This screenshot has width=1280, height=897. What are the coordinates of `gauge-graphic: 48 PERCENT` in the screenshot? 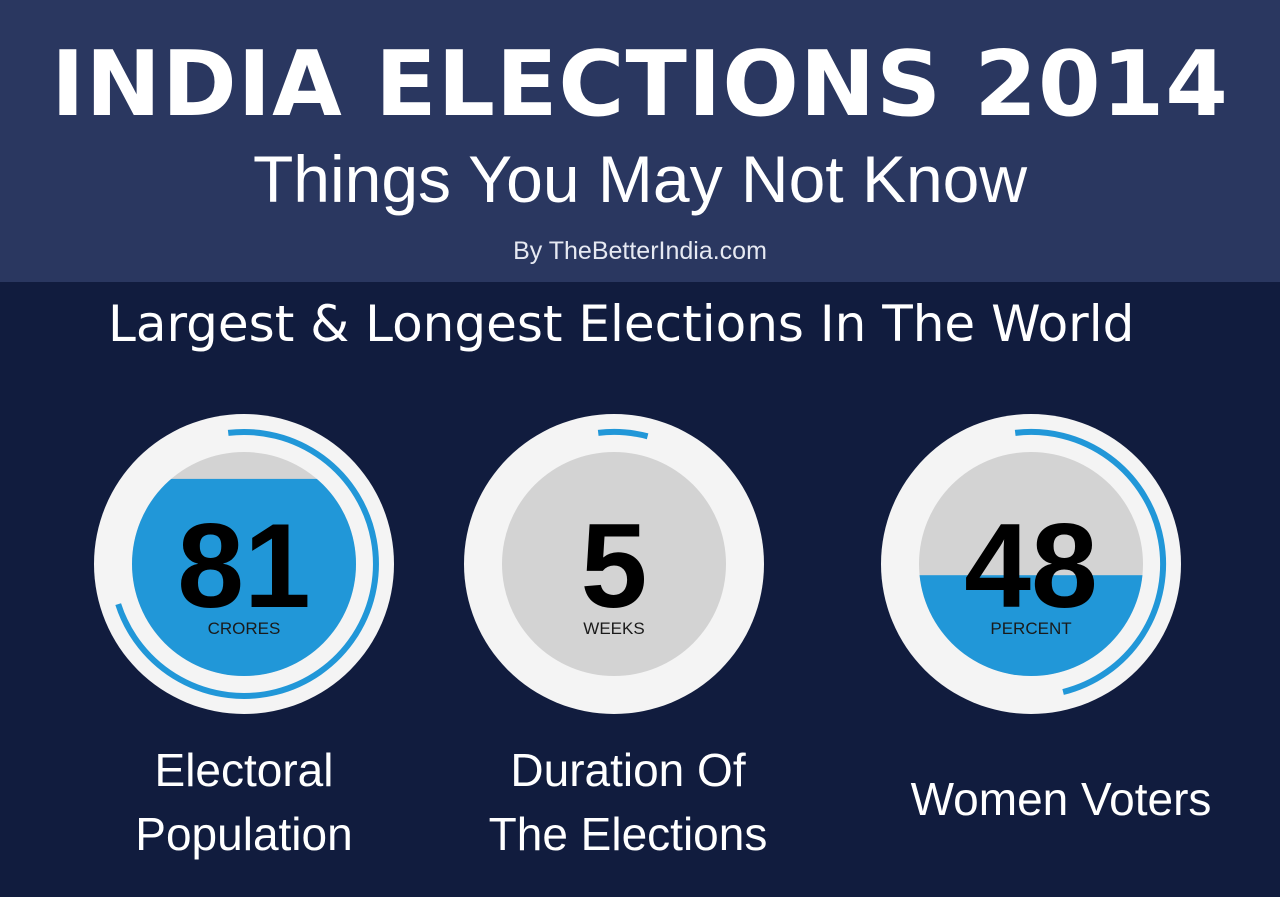 It's located at (1031, 564).